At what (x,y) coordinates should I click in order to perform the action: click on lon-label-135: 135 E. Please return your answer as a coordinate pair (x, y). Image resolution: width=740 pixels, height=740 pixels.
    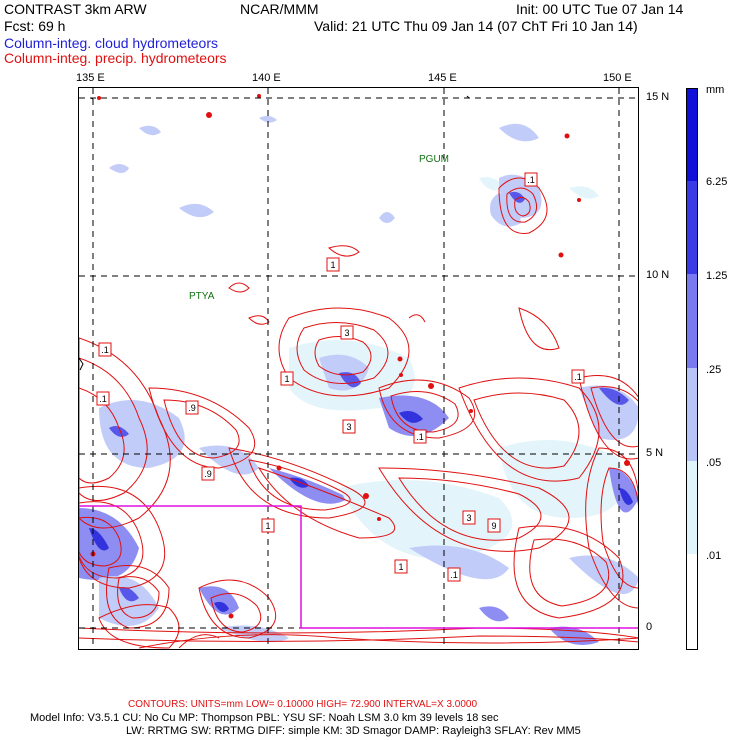
    Looking at the image, I should click on (90, 78).